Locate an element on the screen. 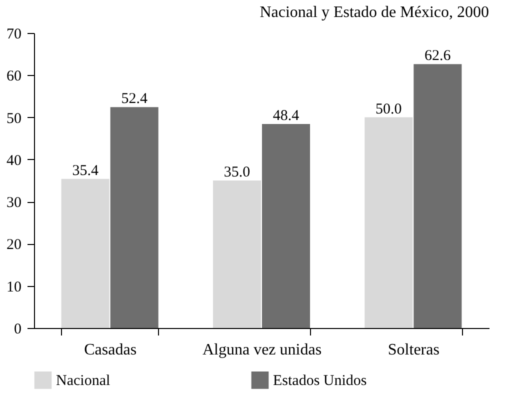  y-tick-label: 70 is located at coordinates (14, 34).